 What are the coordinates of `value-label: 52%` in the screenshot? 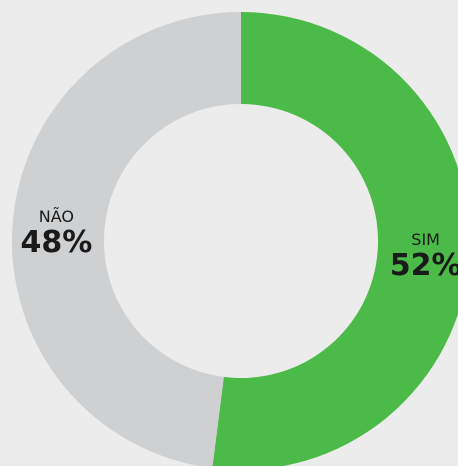 It's located at (424, 265).